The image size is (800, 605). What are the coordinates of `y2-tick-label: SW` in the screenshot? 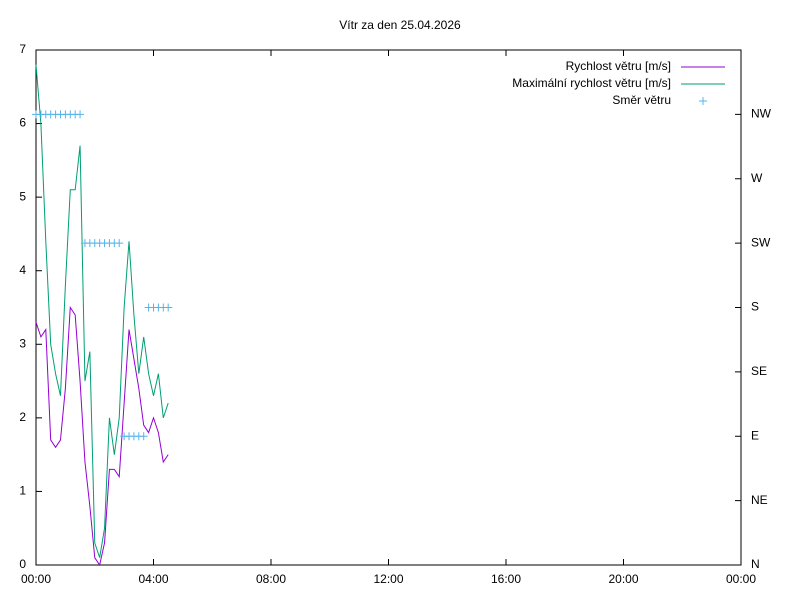 It's located at (761, 242).